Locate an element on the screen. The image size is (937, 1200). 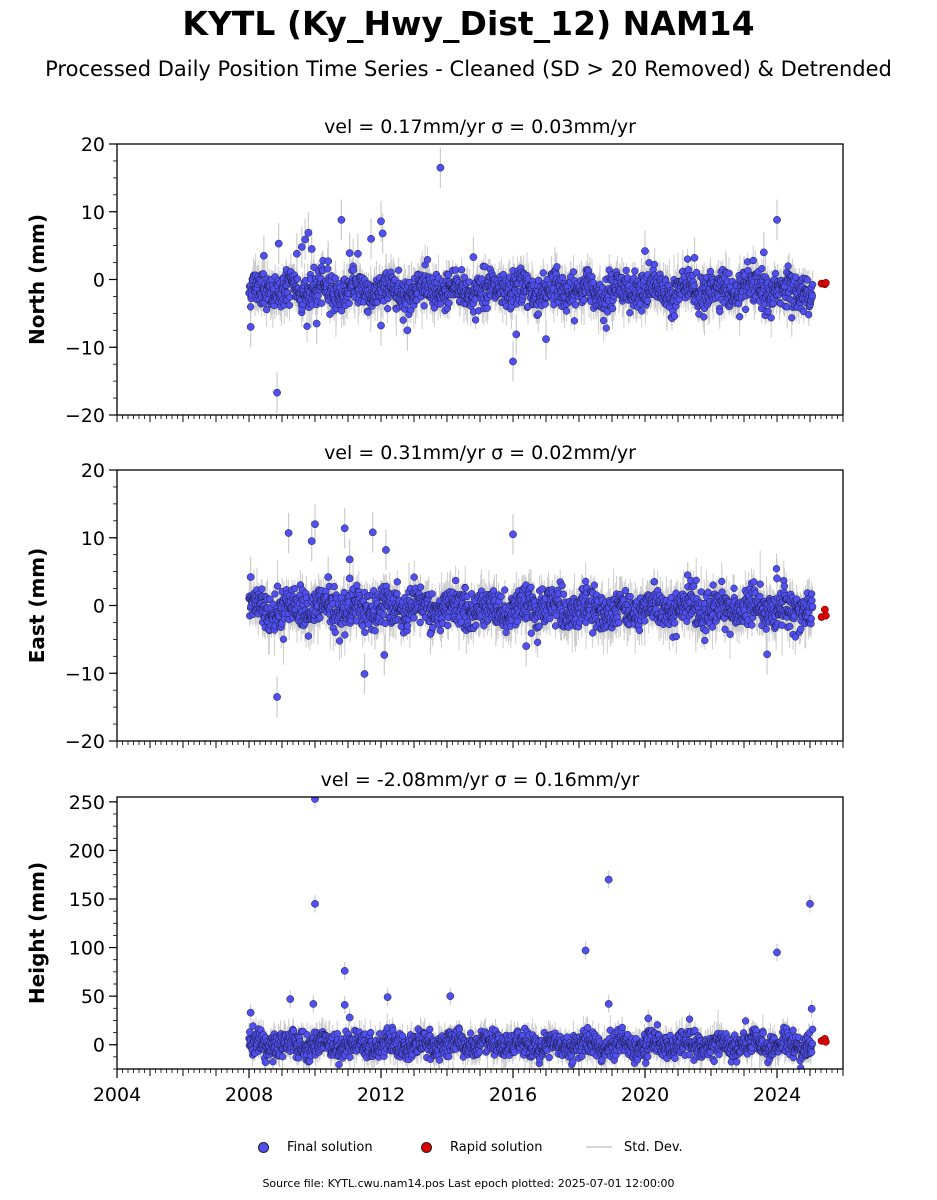
rapid-solution-points is located at coordinates (823, 284).